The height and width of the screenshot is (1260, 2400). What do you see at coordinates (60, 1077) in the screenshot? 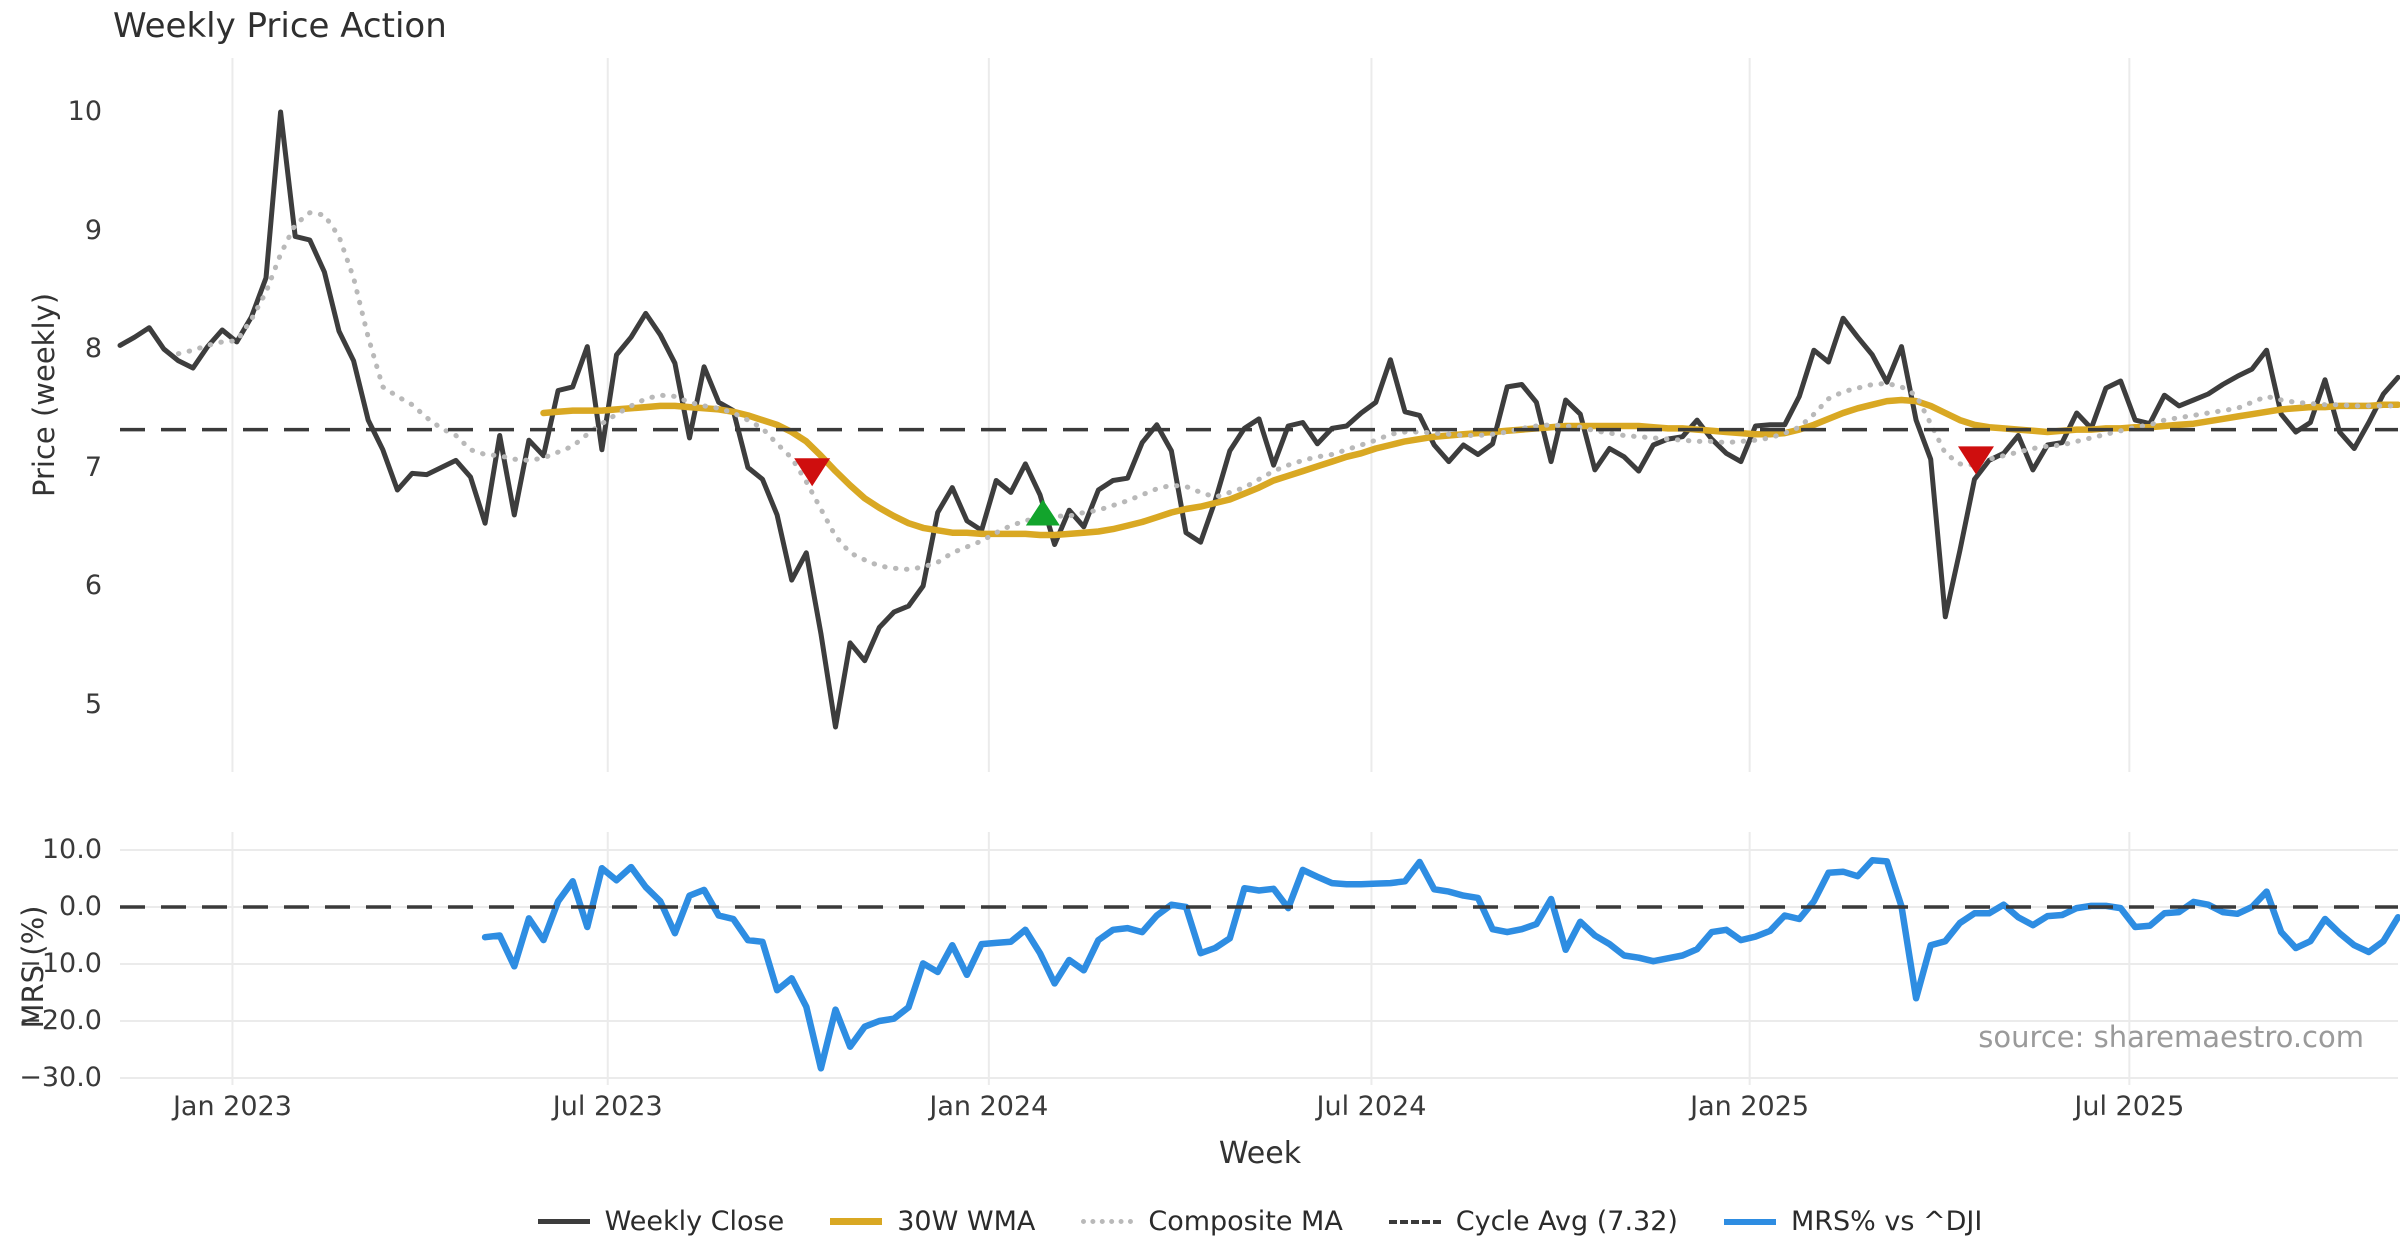
I see `y-axis-tick-label: −30.0` at bounding box center [60, 1077].